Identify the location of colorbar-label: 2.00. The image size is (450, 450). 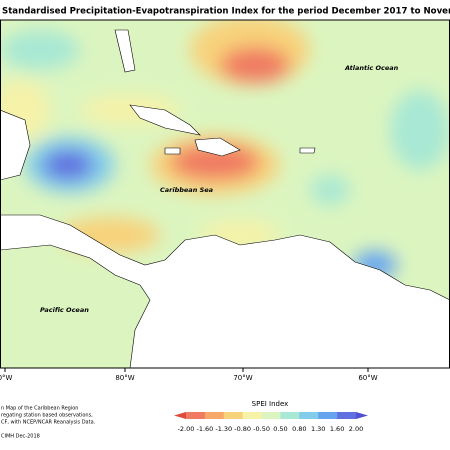
(356, 429).